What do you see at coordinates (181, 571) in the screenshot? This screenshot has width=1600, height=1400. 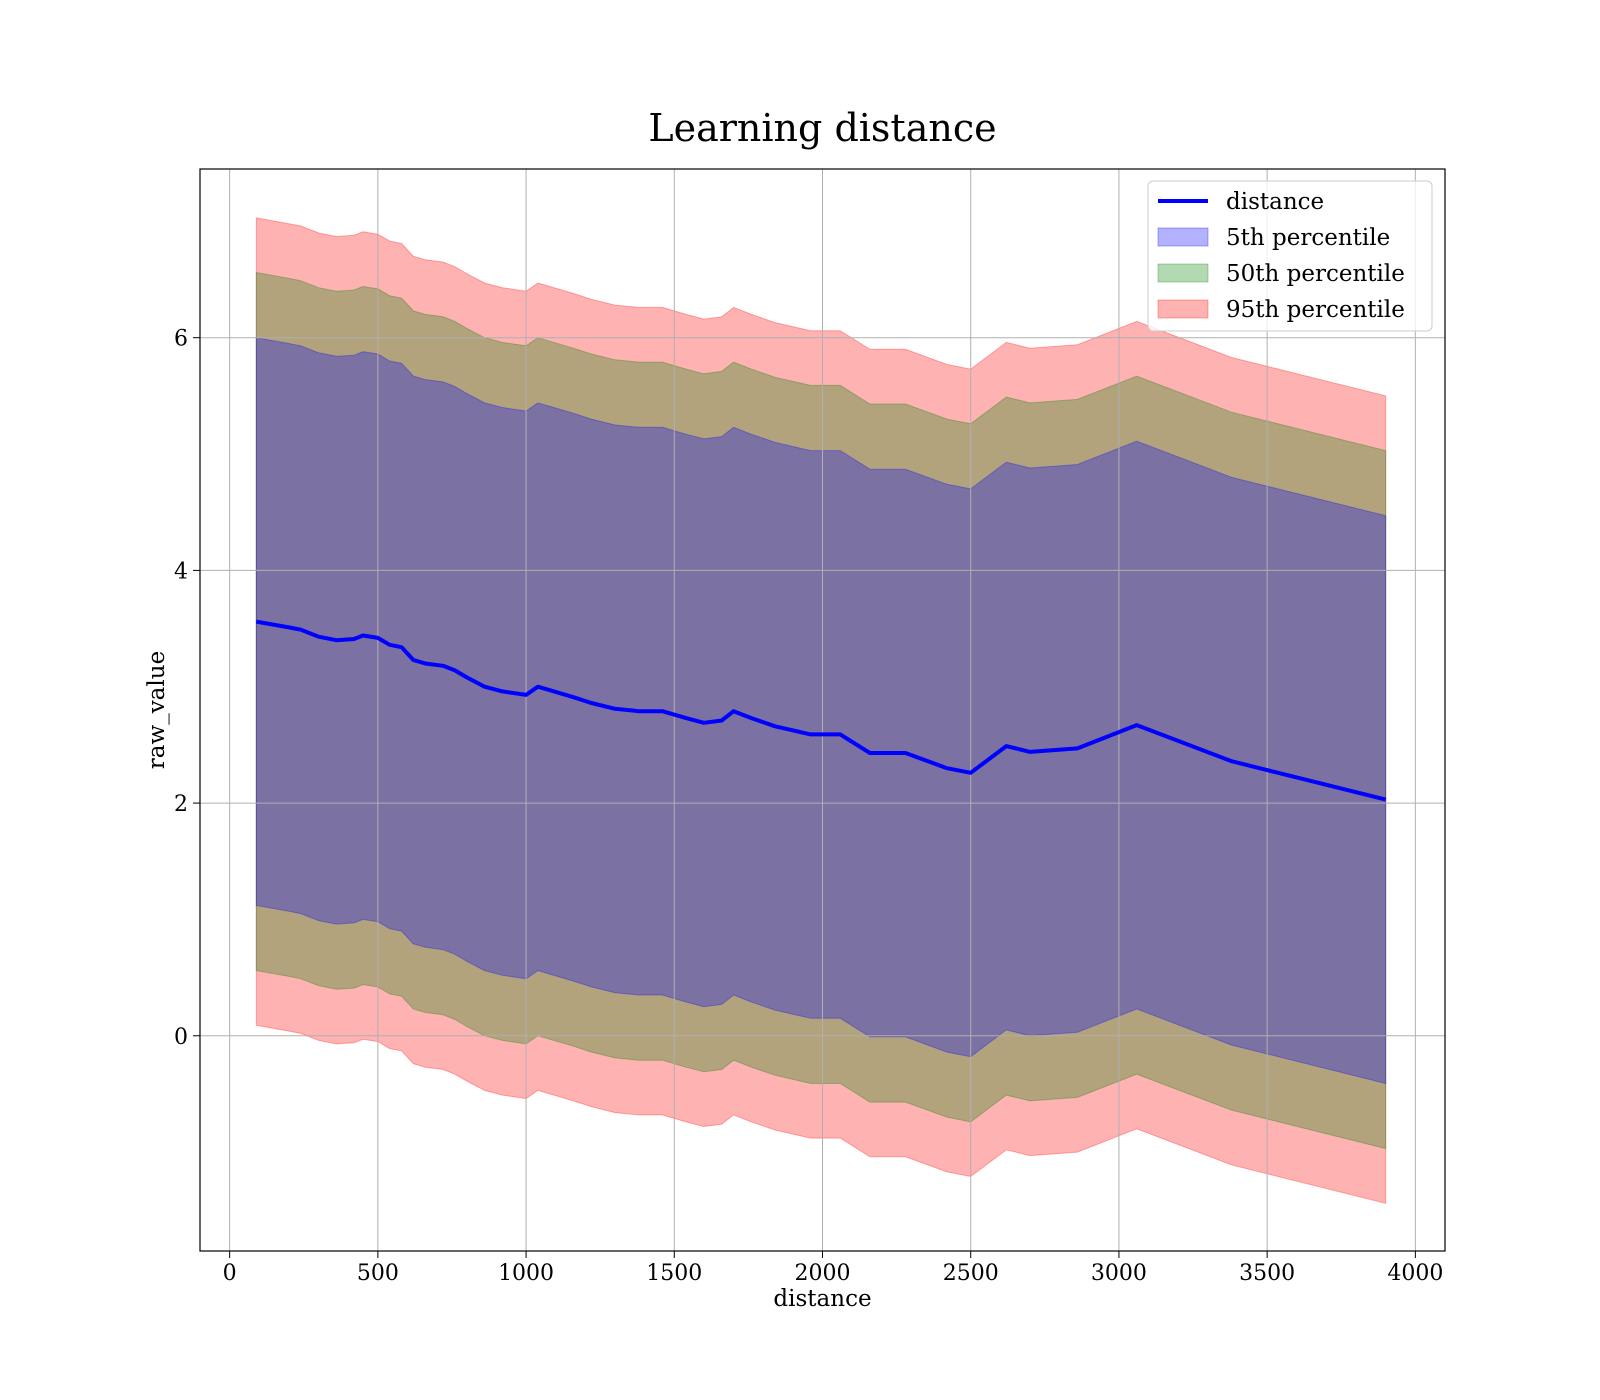 I see `y-tick-label: 4` at bounding box center [181, 571].